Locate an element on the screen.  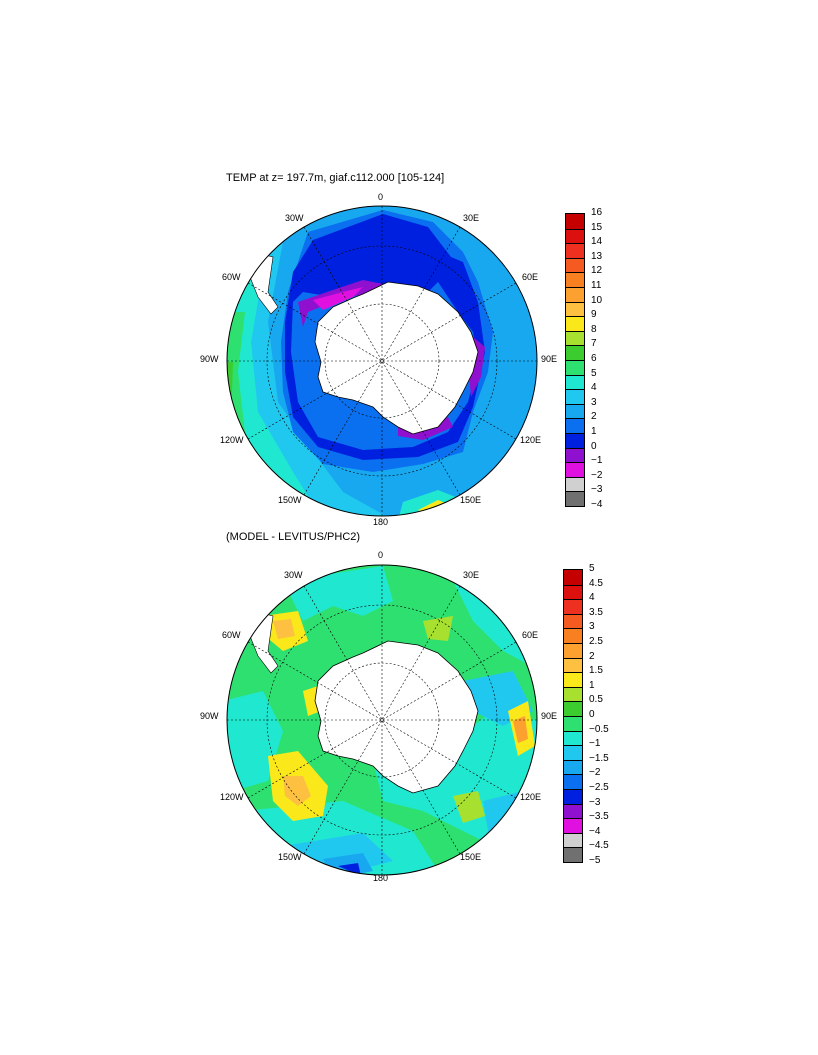
panel2-title: (MODEL - LEVITUS/PHC2) is located at coordinates (293, 537).